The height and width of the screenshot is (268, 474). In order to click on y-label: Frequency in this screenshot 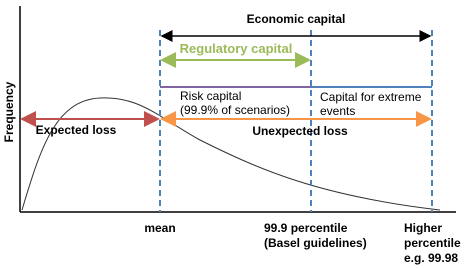, I will do `click(9, 111)`.